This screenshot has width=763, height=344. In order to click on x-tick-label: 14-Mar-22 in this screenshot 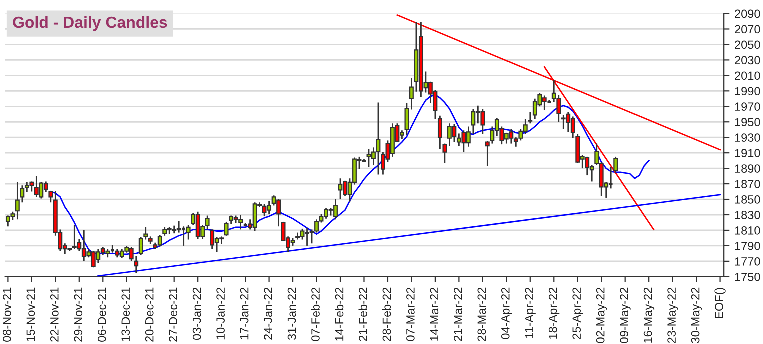, I will do `click(434, 314)`.